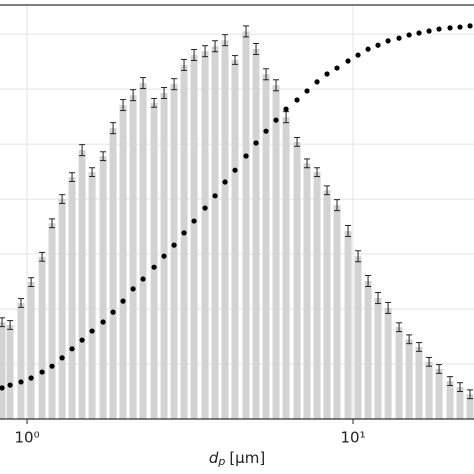  I want to click on x-tick-label: 10¹, so click(352, 438).